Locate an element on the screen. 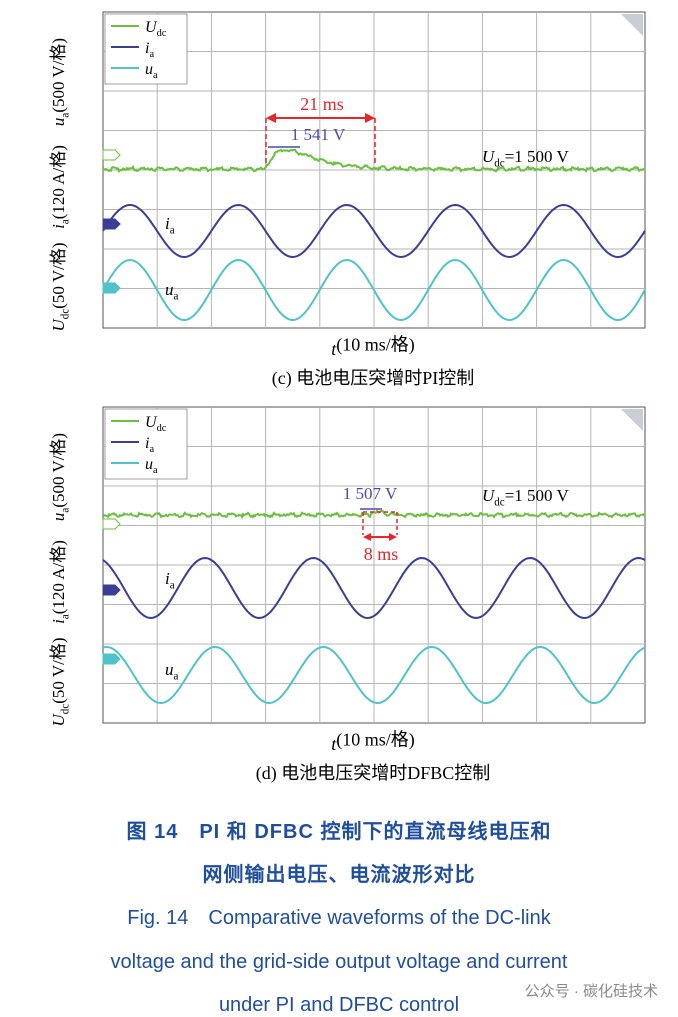 The height and width of the screenshot is (1017, 678). peak-label: 1 507 V is located at coordinates (370, 493).